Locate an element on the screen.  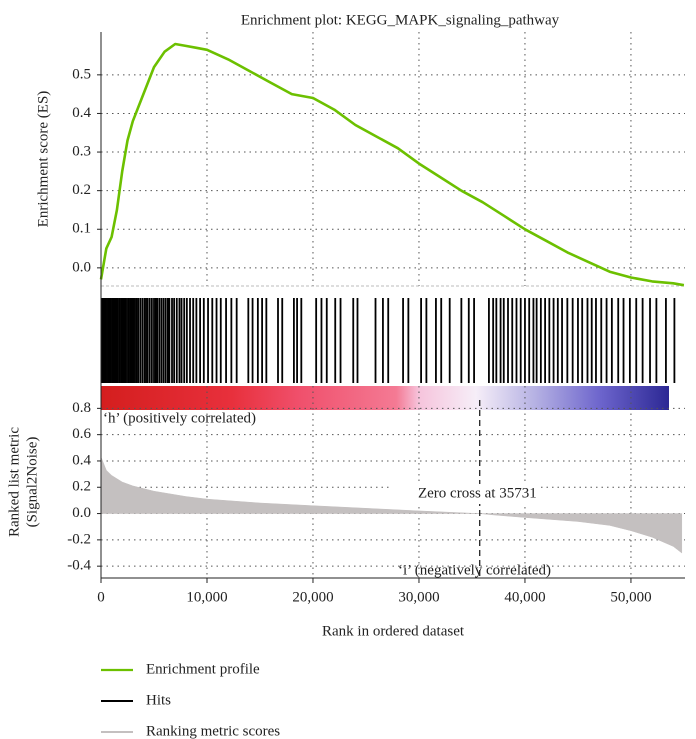
legend-label: Ranking metric scores is located at coordinates (213, 731).